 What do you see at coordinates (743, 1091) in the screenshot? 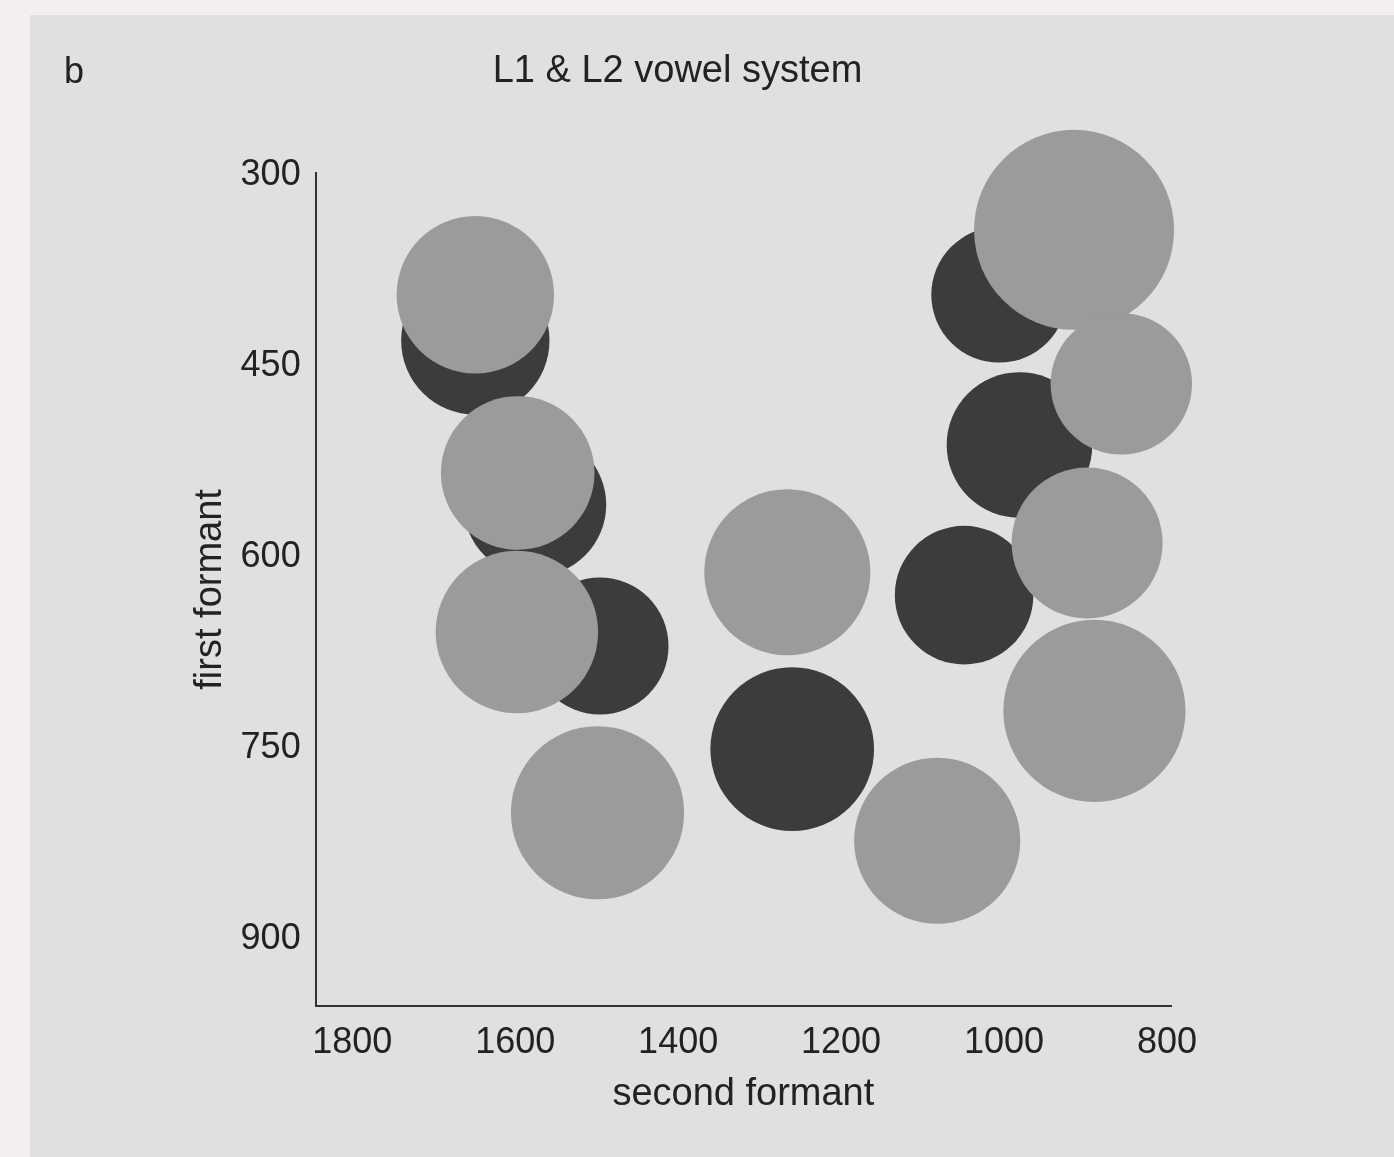
I see `x-axis-title: second formant` at bounding box center [743, 1091].